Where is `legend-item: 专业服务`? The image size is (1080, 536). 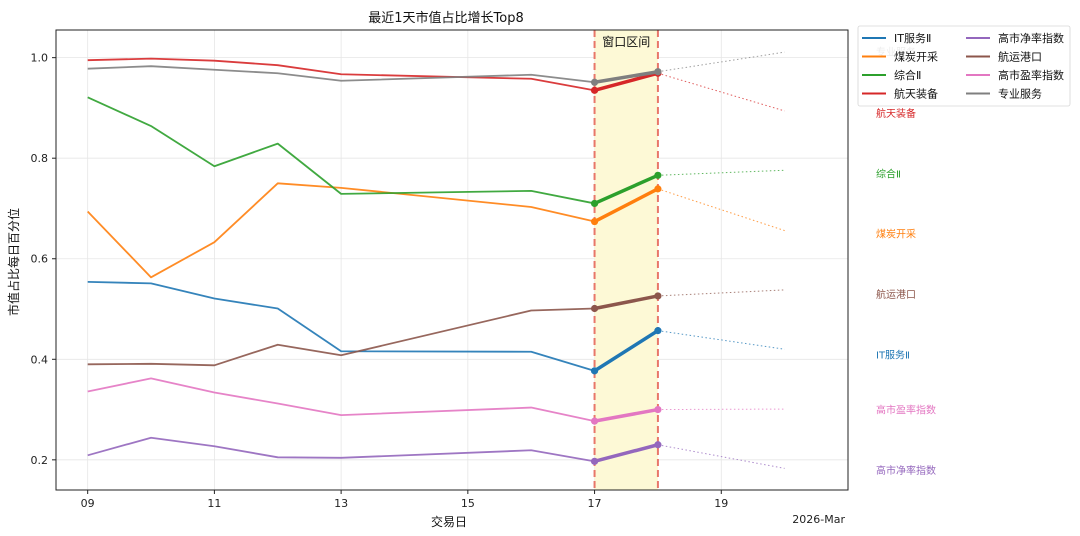 legend-item: 专业服务 is located at coordinates (1004, 94).